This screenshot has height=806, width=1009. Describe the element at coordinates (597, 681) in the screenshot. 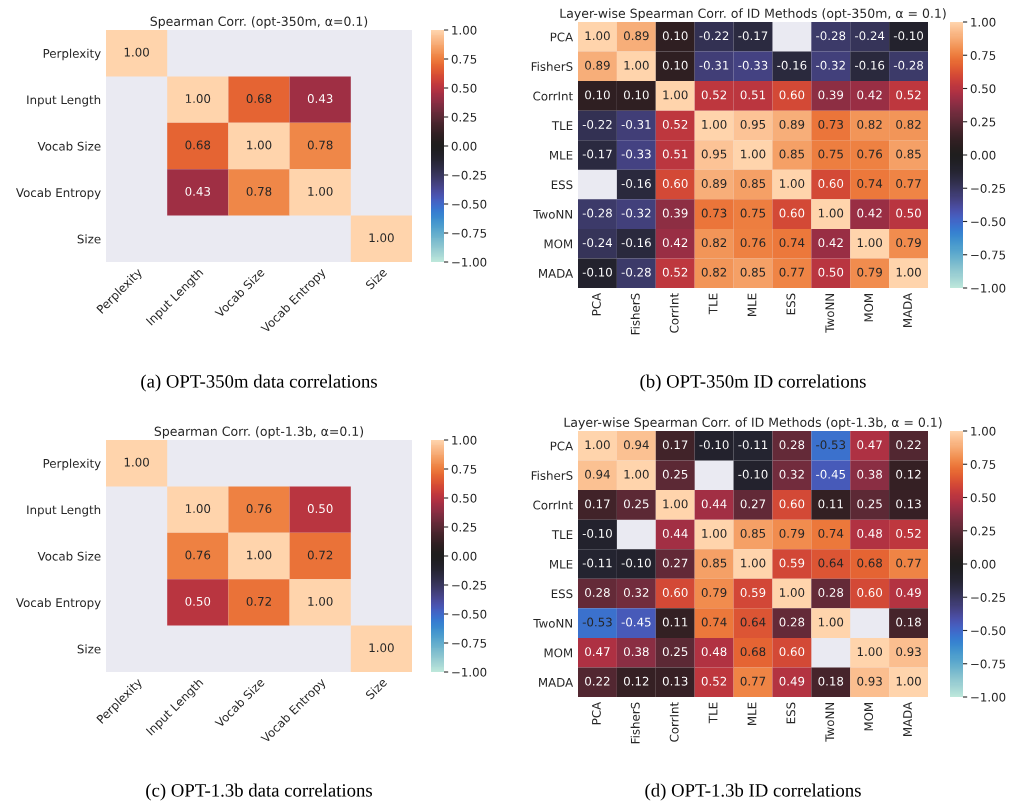

I see `data-label: 0.22` at that location.